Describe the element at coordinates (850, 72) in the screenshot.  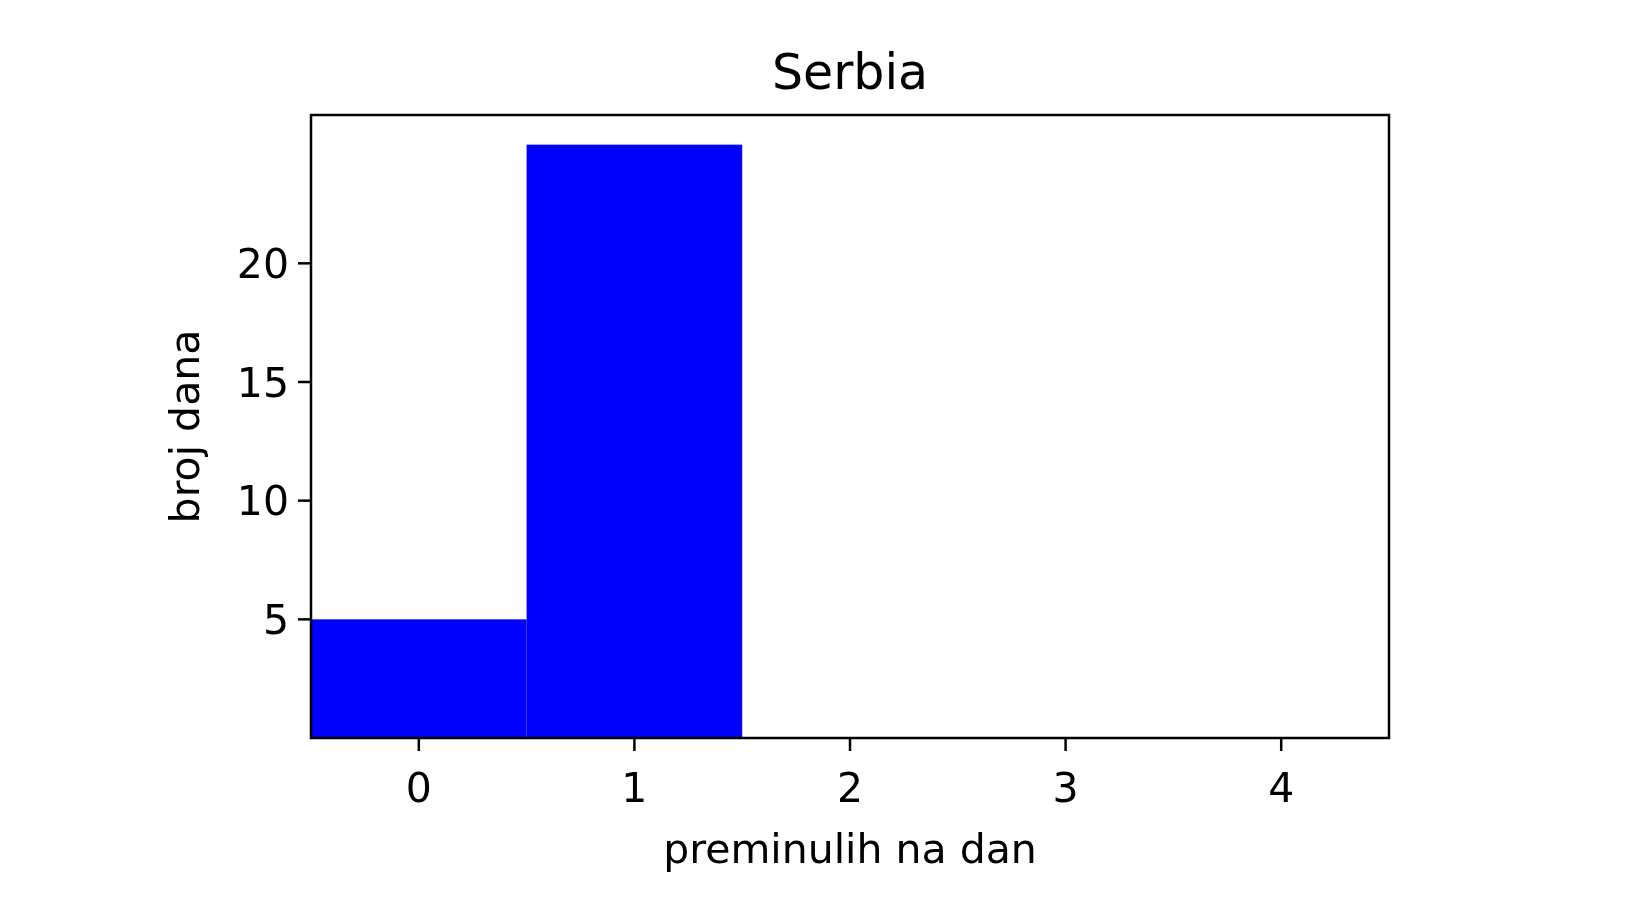
I see `chart-title: Serbia` at that location.